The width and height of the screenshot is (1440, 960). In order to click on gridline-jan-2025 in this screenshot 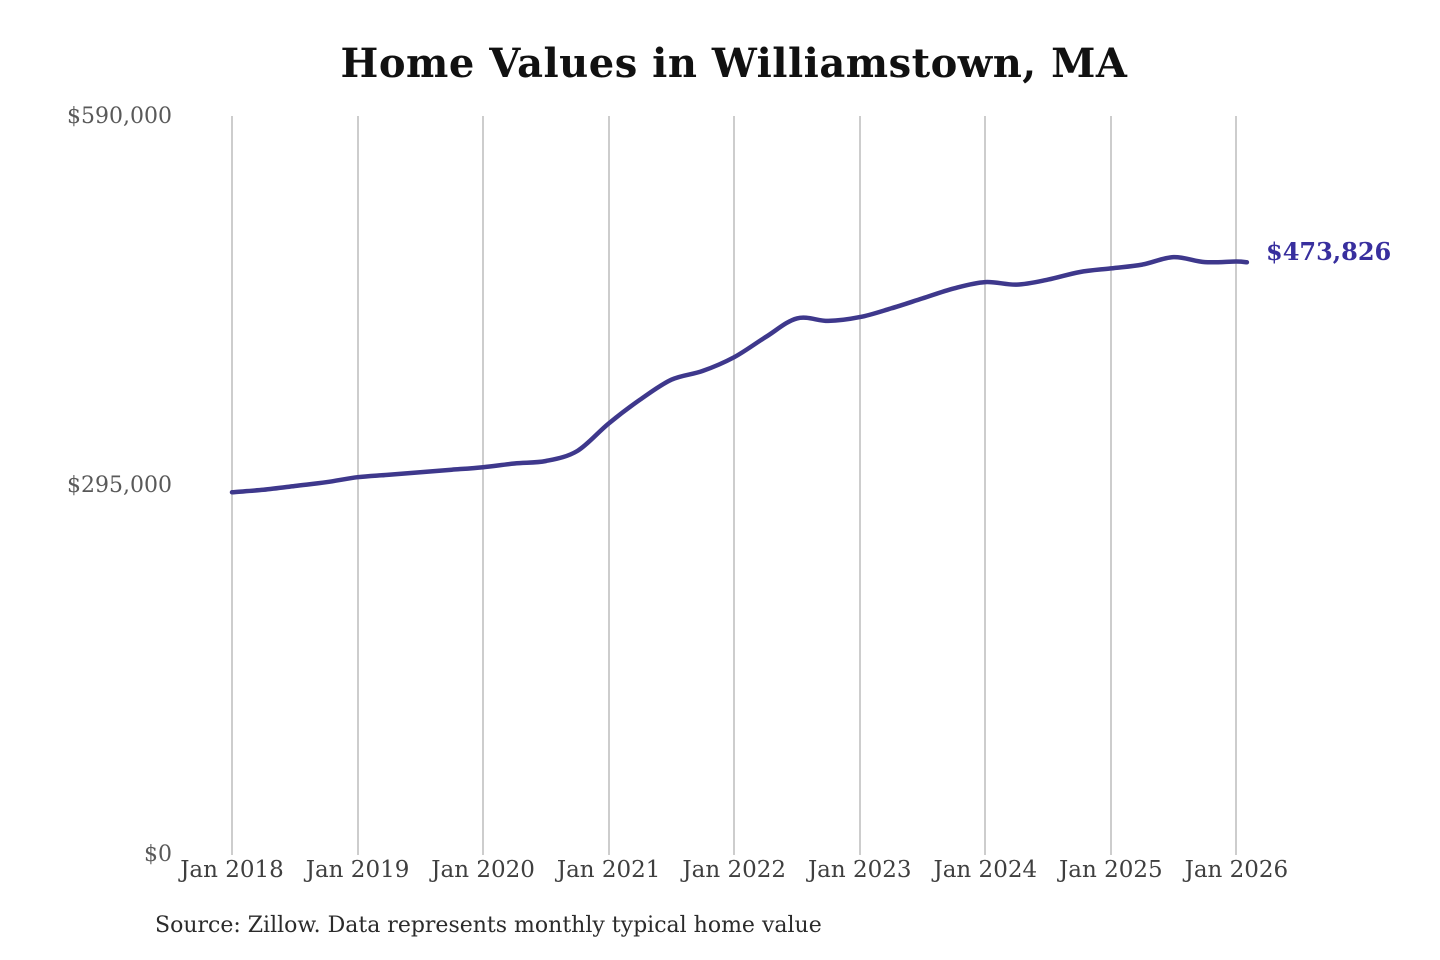, I will do `click(1110, 485)`.